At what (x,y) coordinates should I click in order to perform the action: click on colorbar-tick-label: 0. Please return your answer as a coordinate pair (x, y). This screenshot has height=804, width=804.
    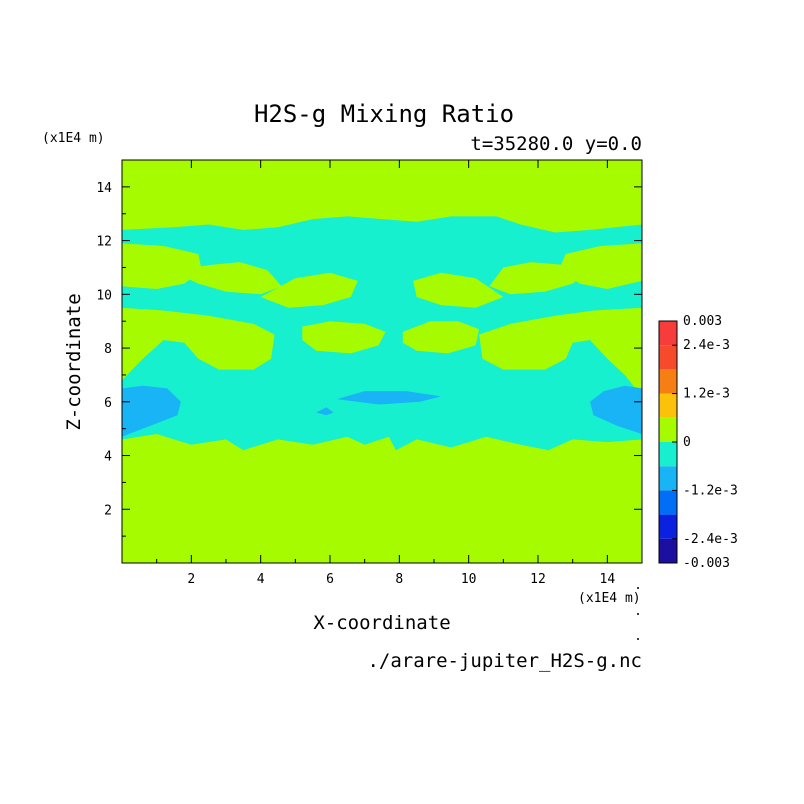
    Looking at the image, I should click on (687, 442).